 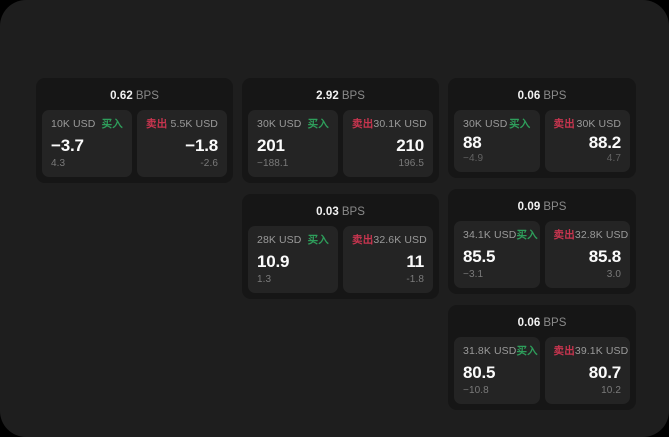 What do you see at coordinates (293, 143) in the screenshot?
I see `buy-panel: 30K USD 买入 201 −188.1` at bounding box center [293, 143].